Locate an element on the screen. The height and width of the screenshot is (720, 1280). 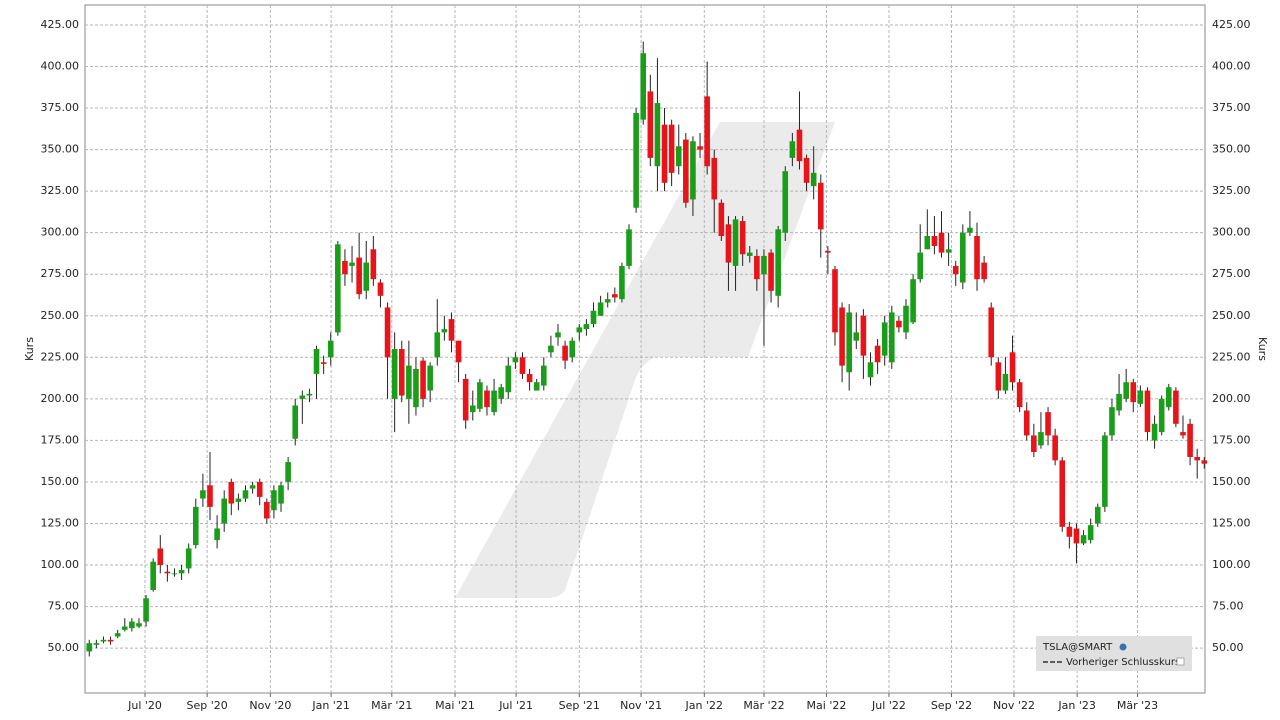
y-tick-label: 275.00 is located at coordinates (60, 273).